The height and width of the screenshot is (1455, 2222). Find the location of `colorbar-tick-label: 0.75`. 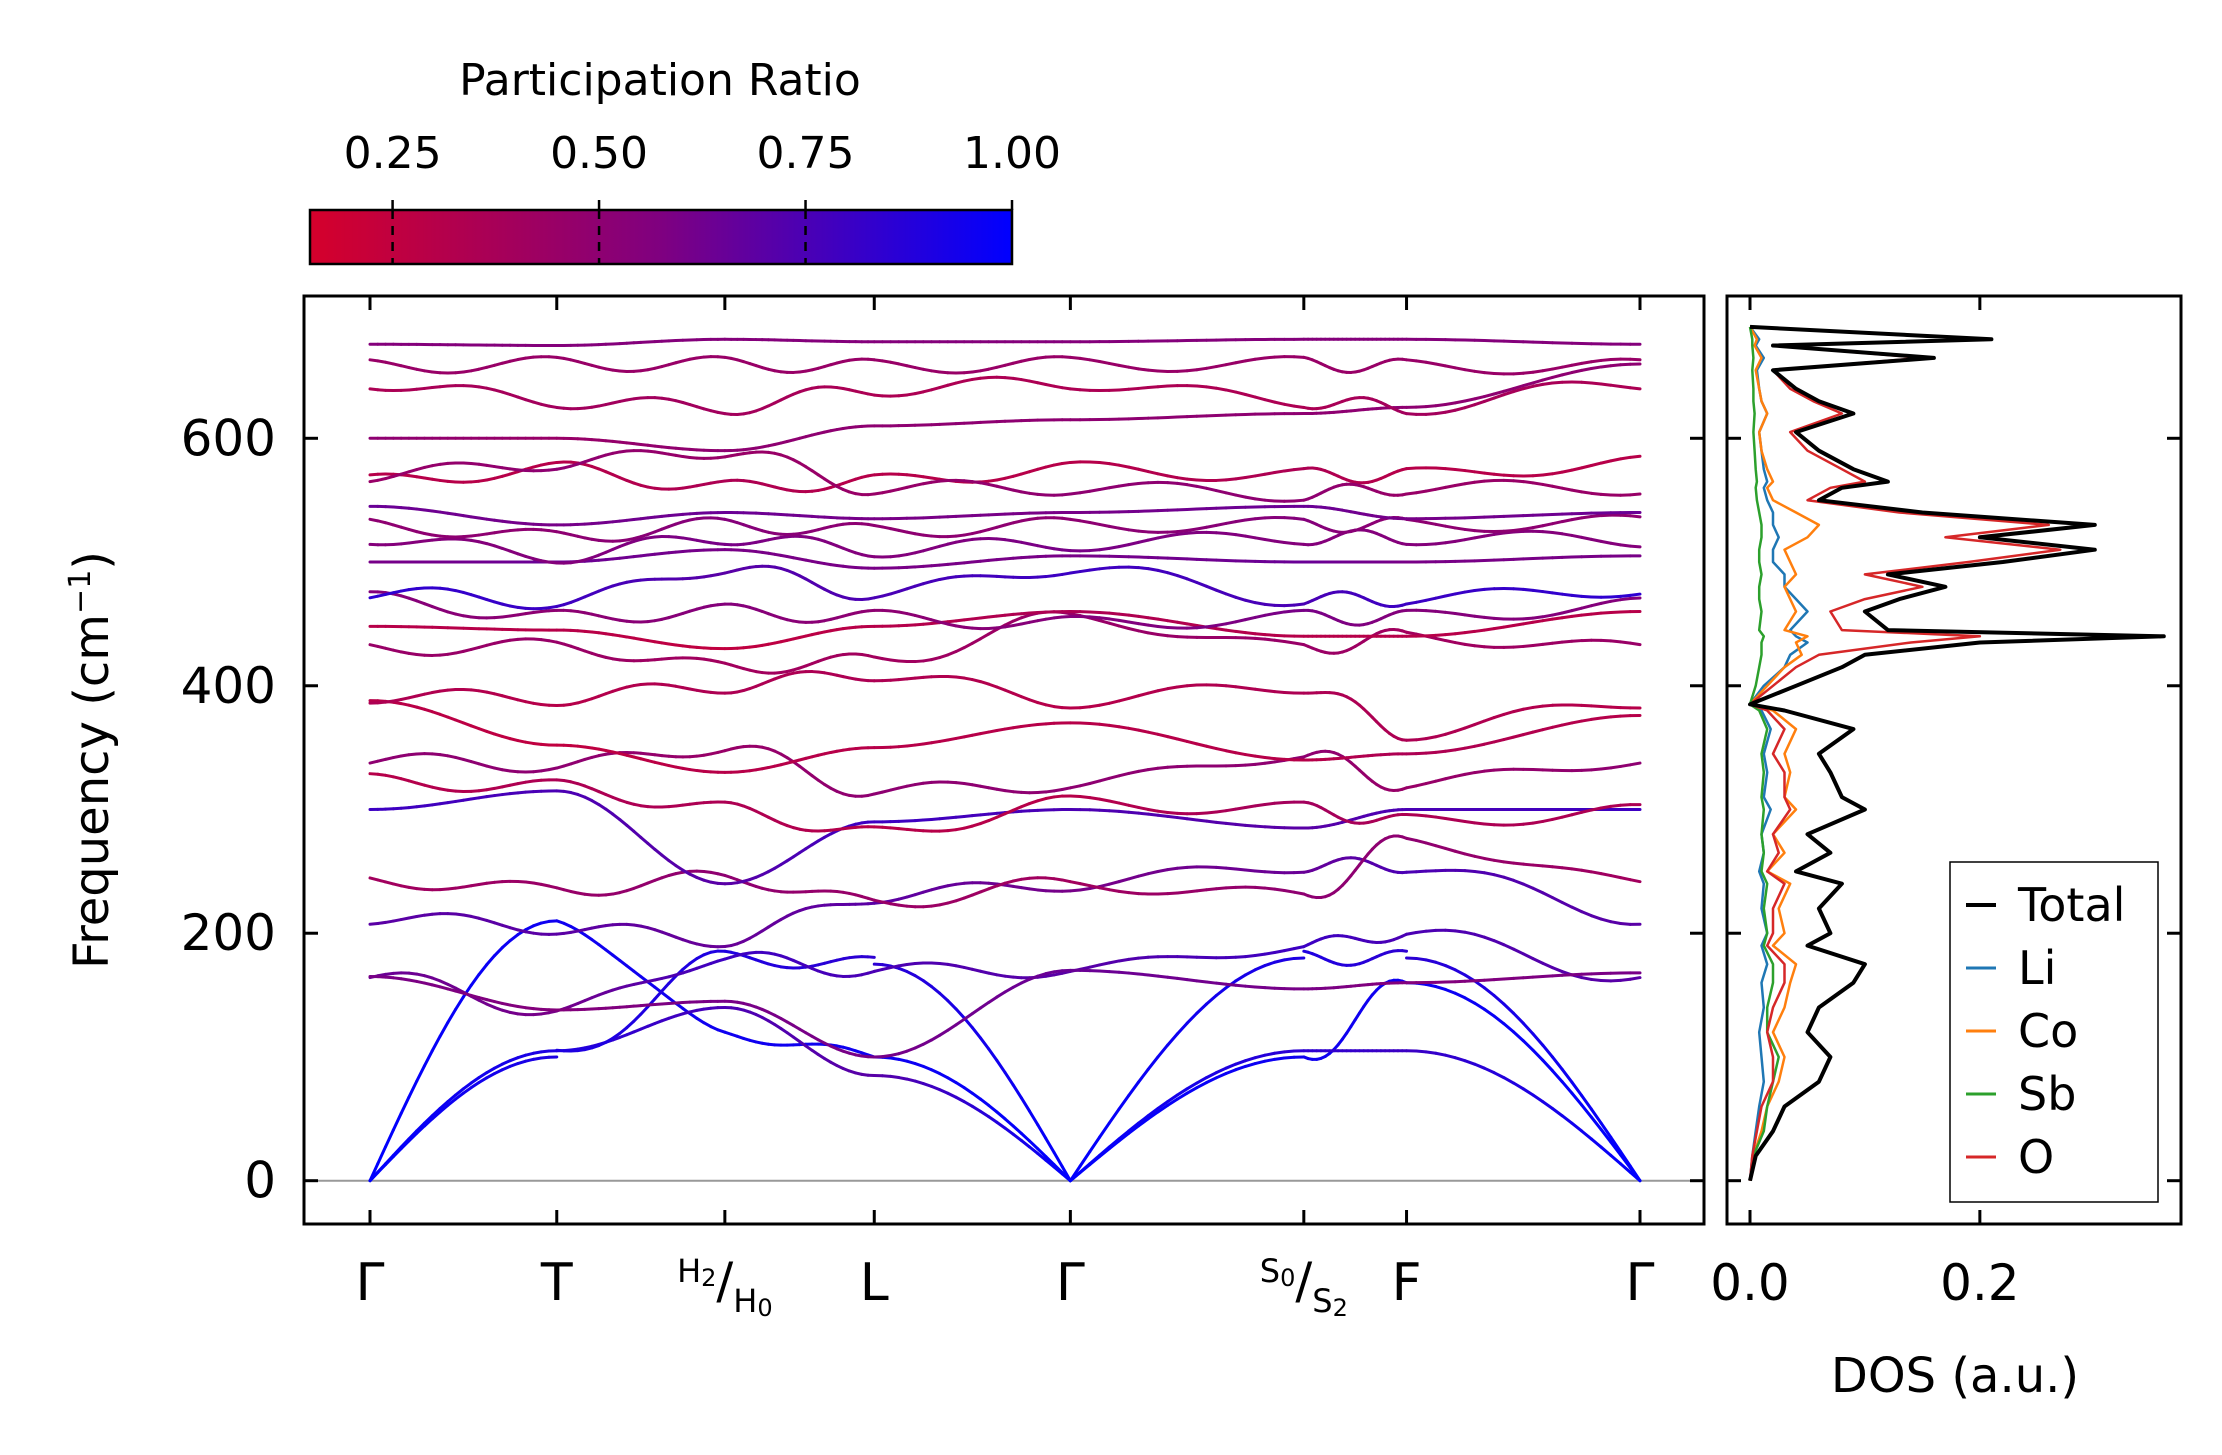

colorbar-tick-label: 0.75 is located at coordinates (806, 153).